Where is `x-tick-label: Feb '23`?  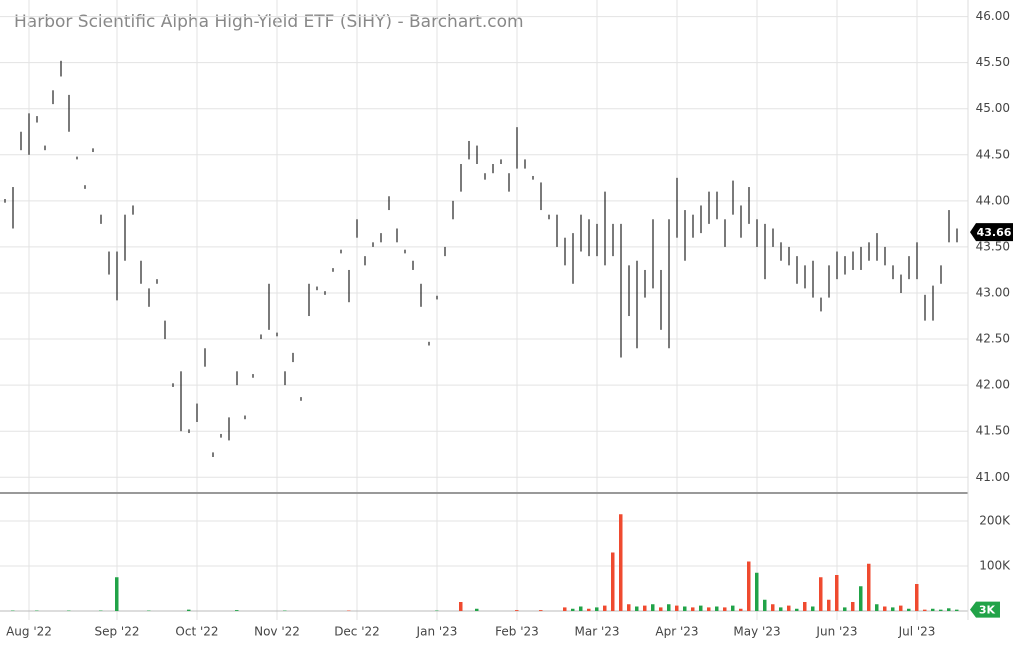
x-tick-label: Feb '23 is located at coordinates (517, 632).